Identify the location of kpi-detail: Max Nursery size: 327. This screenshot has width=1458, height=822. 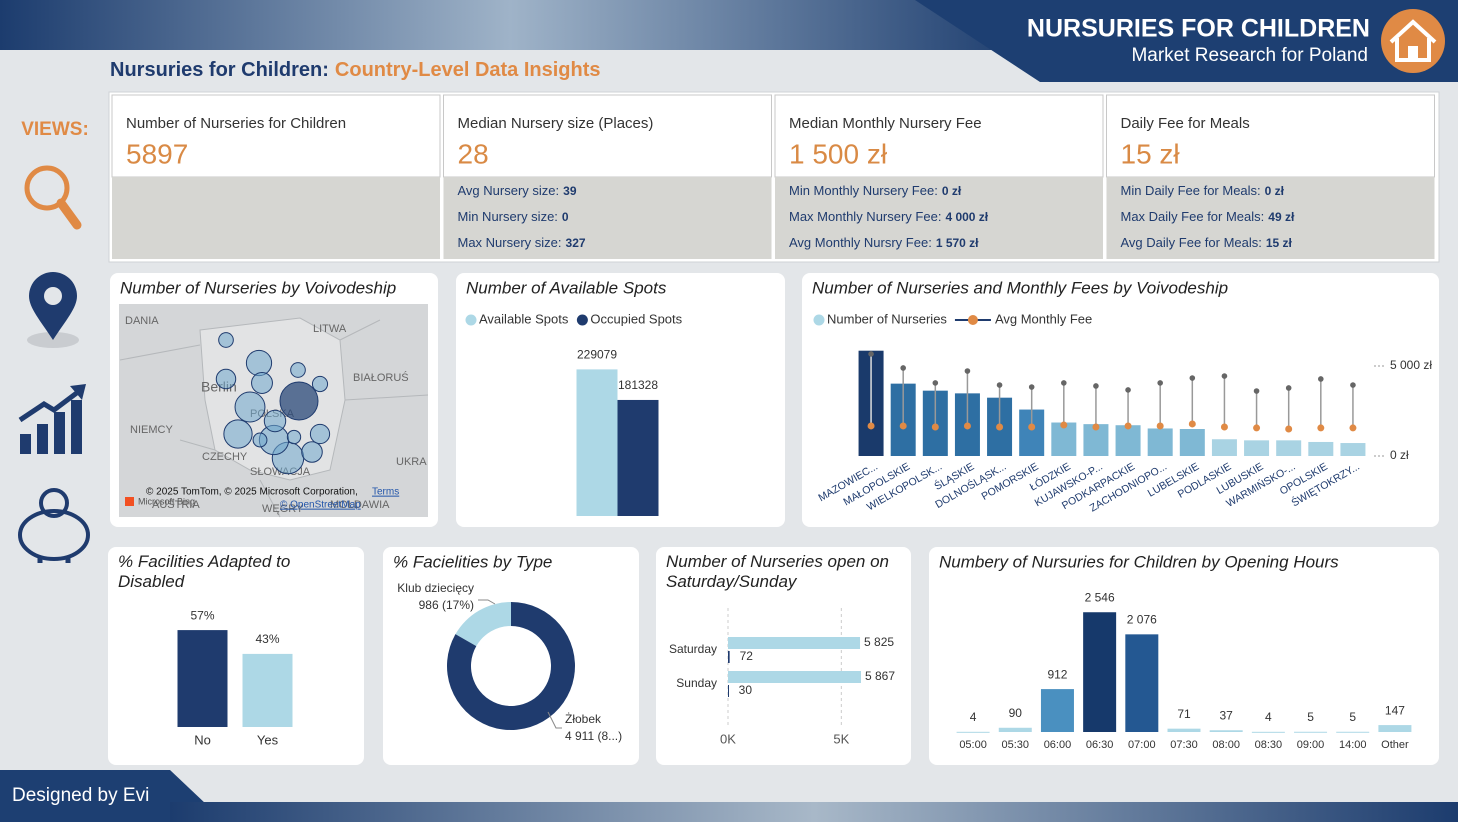
(522, 242).